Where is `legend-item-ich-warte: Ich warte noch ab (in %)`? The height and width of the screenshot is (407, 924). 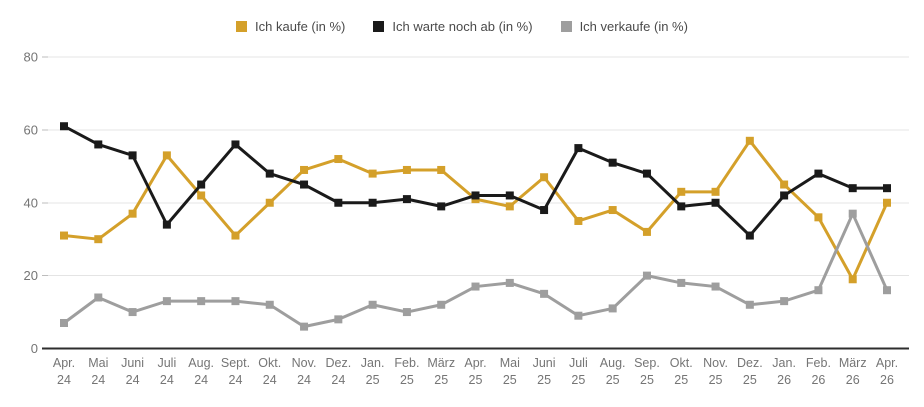 legend-item-ich-warte: Ich warte noch ab (in %) is located at coordinates (453, 26).